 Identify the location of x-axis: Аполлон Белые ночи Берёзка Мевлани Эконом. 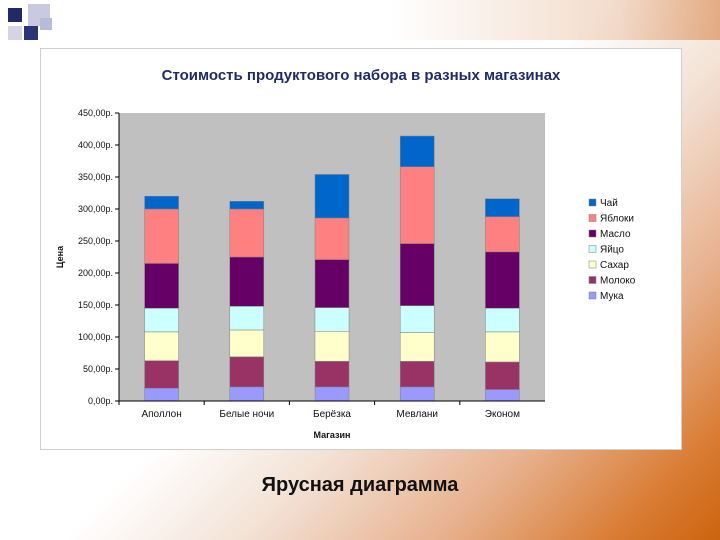
(331, 410).